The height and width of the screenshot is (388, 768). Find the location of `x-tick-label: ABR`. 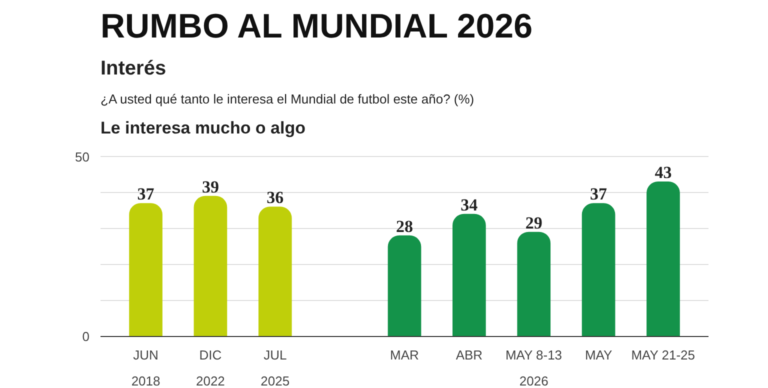

x-tick-label: ABR is located at coordinates (469, 355).